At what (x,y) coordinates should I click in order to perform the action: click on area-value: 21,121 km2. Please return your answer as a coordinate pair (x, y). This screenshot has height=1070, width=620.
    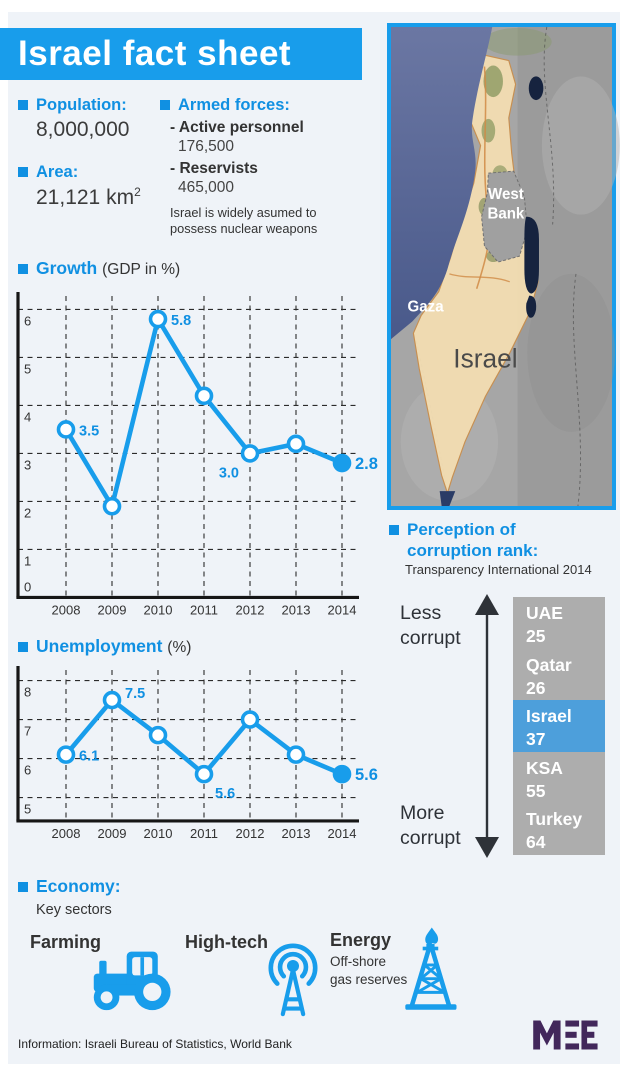
    Looking at the image, I should click on (97, 197).